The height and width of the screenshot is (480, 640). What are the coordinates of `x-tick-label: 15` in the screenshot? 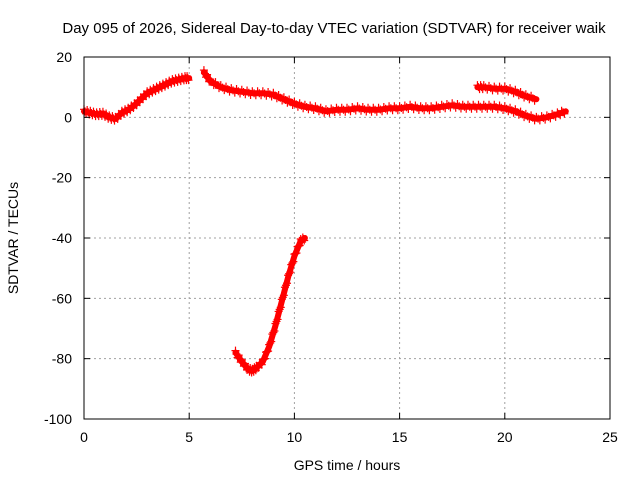 It's located at (400, 437).